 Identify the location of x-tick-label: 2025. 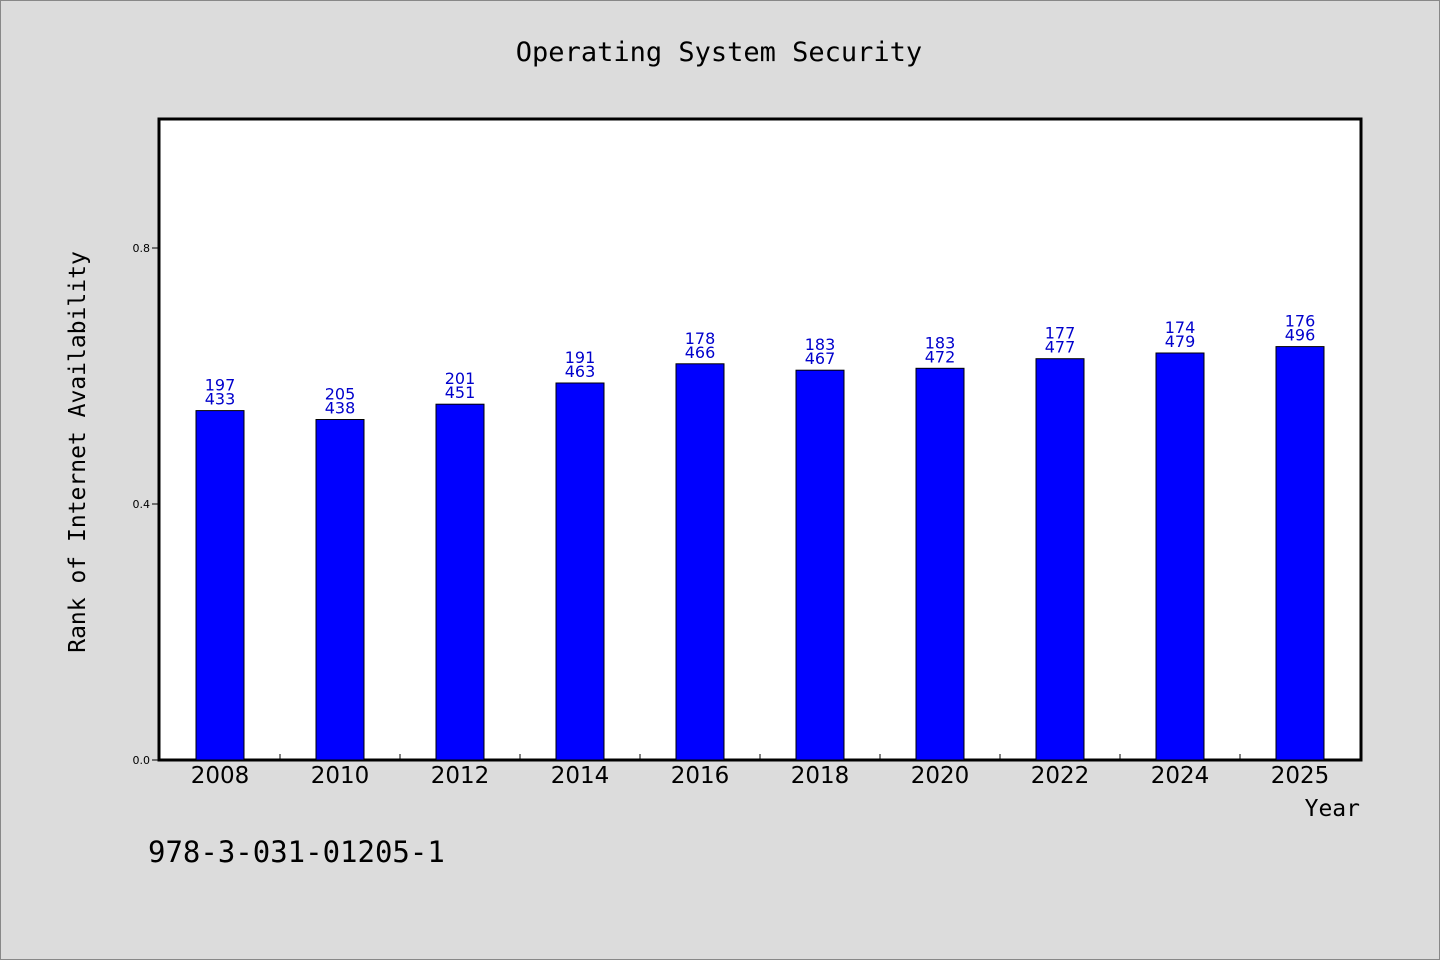
(1300, 776).